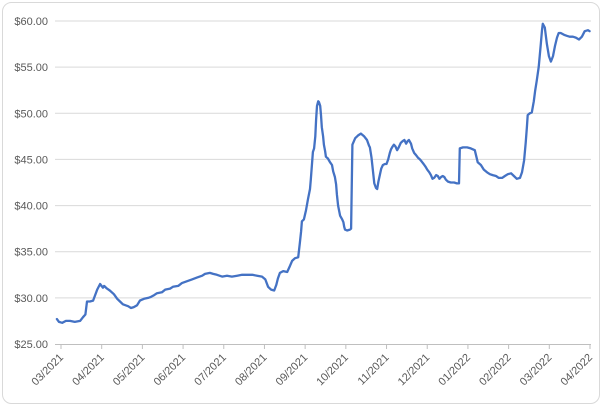  What do you see at coordinates (332, 370) in the screenshot?
I see `x-axis-label: 10/2021` at bounding box center [332, 370].